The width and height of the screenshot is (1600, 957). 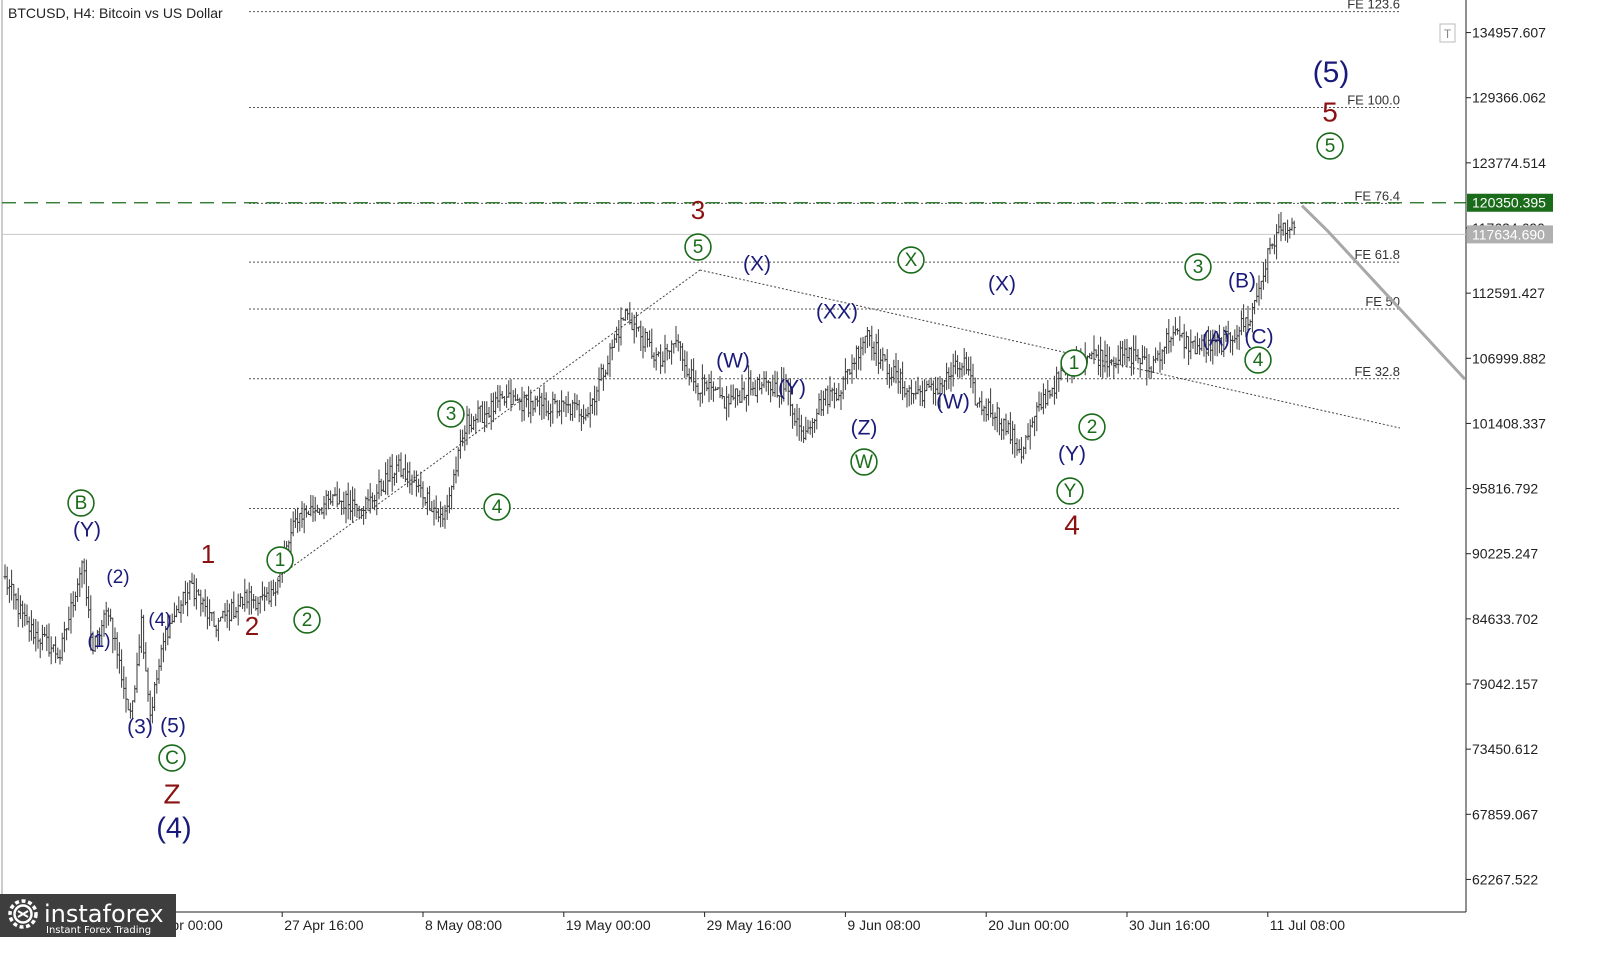 I want to click on svg-text: W, so click(x=864, y=462).